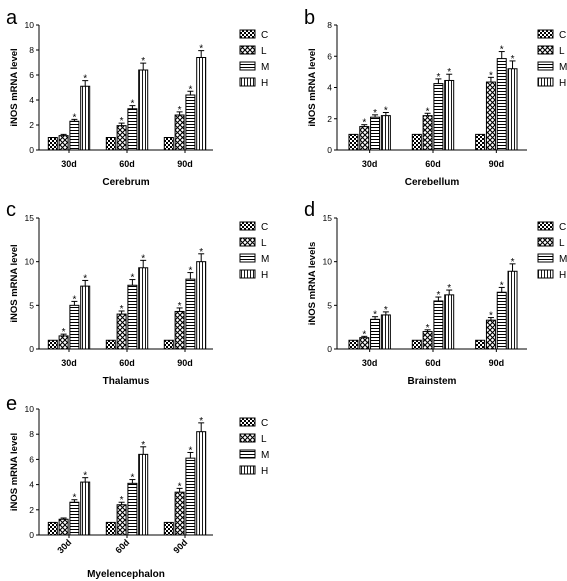  What do you see at coordinates (432, 182) in the screenshot?
I see `x-axis-label: Cerebellum` at bounding box center [432, 182].